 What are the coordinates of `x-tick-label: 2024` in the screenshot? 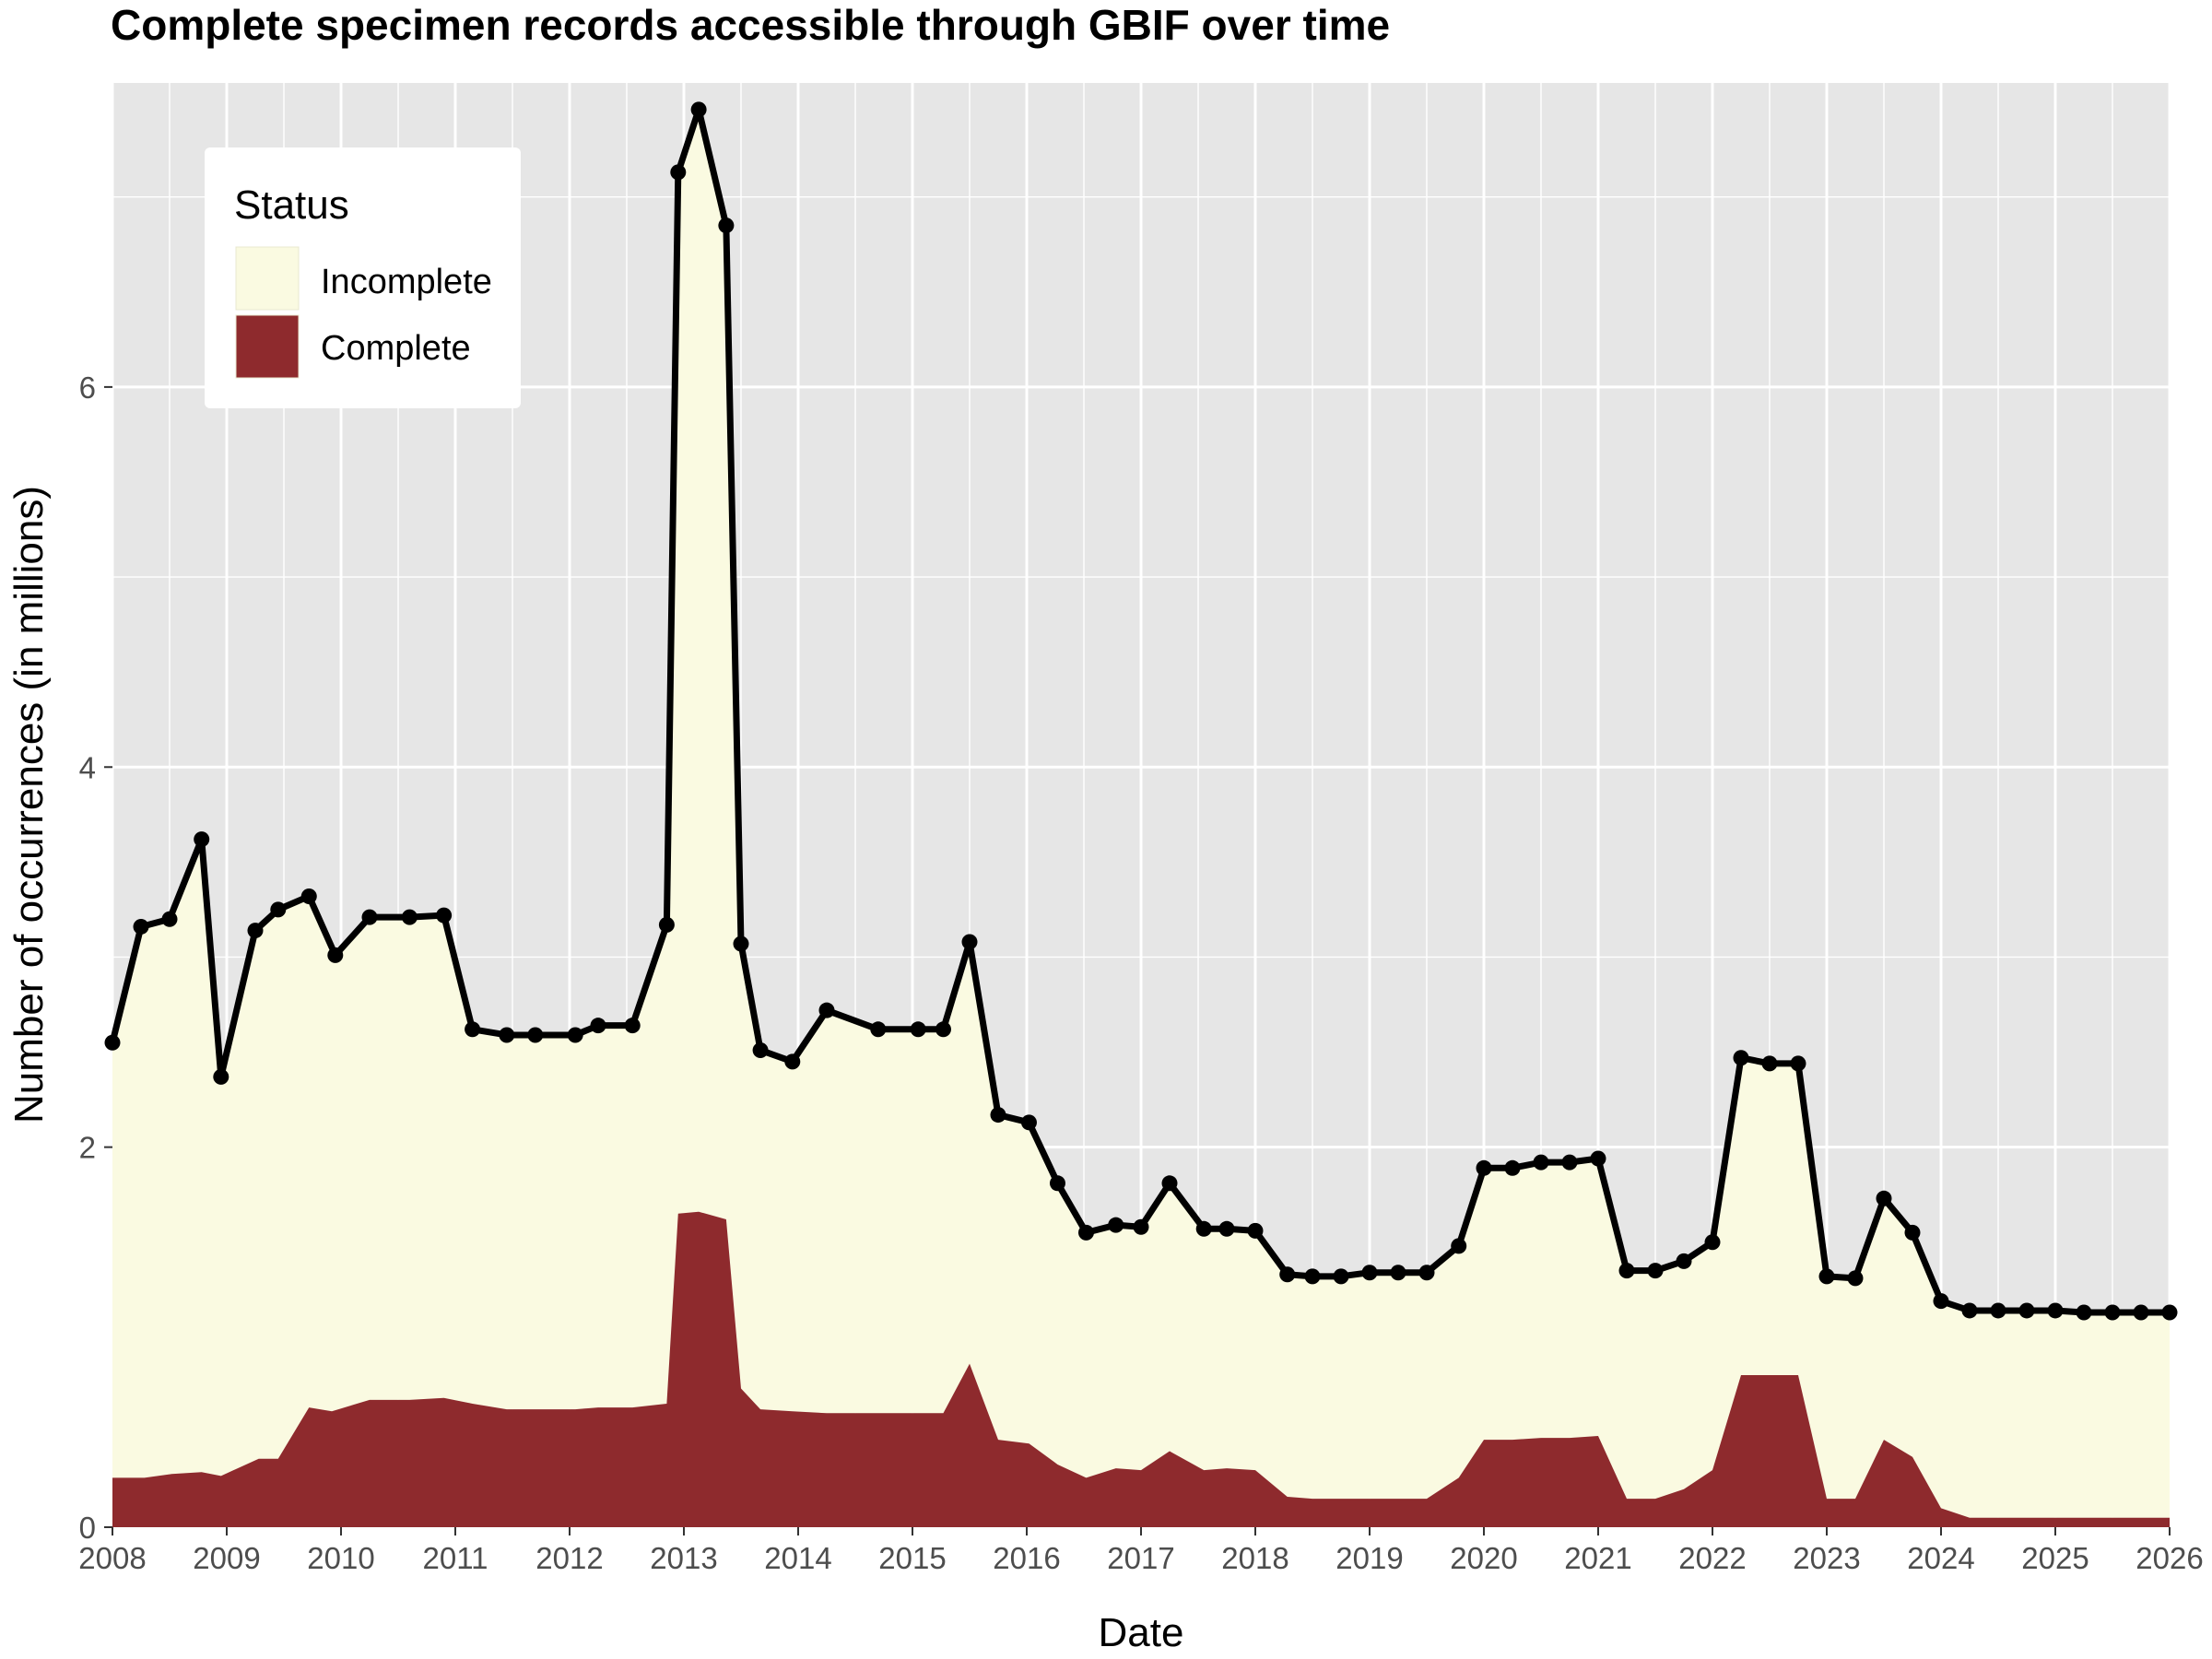 It's located at (1940, 1558).